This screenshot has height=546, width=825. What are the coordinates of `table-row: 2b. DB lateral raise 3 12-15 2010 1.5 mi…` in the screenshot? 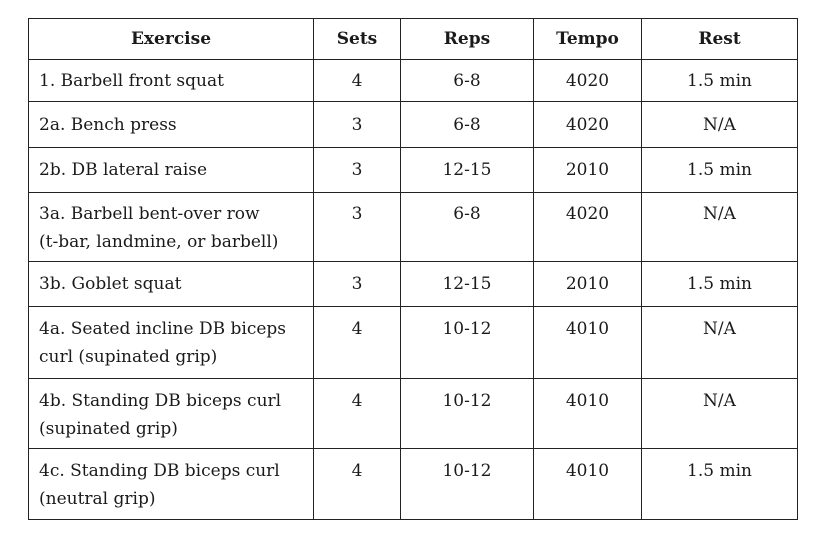 It's located at (413, 170).